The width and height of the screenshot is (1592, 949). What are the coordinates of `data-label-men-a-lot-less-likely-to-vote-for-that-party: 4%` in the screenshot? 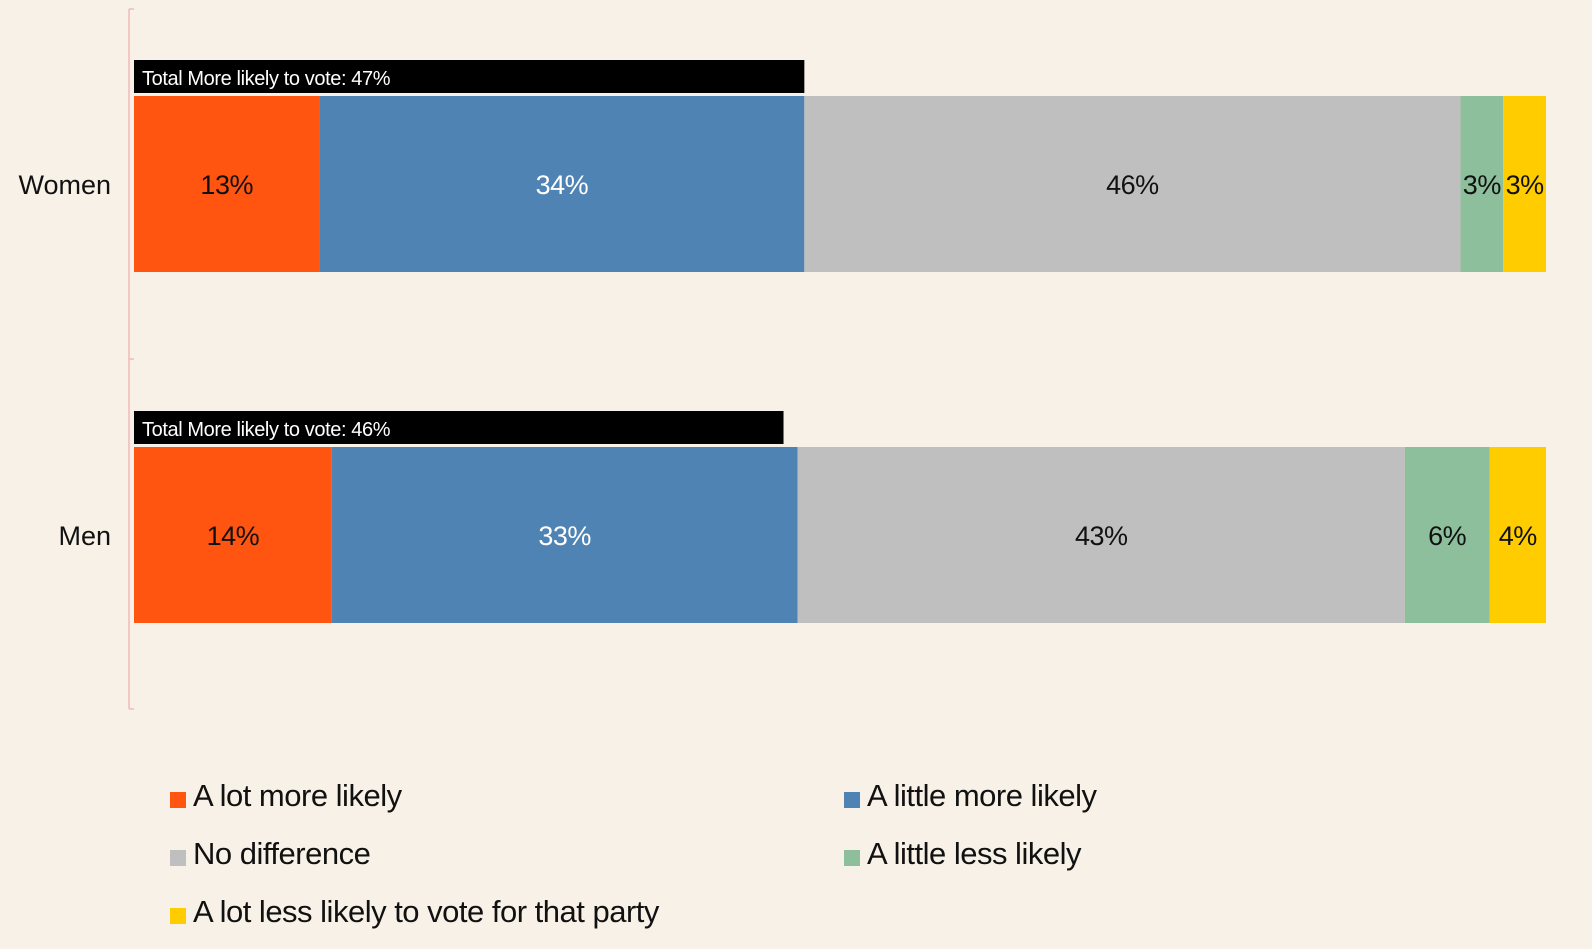 It's located at (1518, 536).